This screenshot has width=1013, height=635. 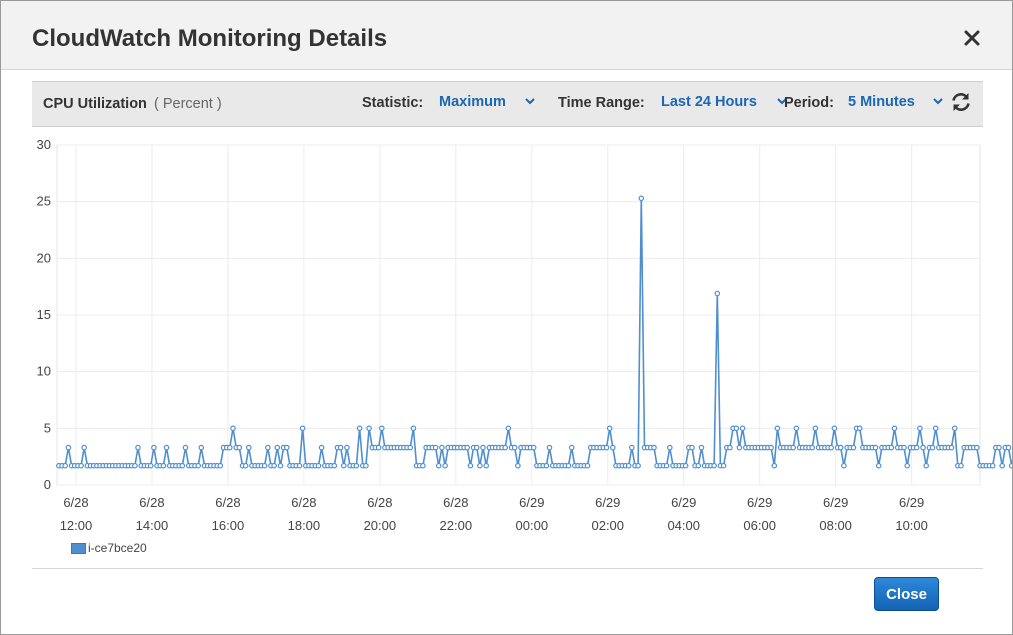 I want to click on close-button: Close, so click(x=906, y=594).